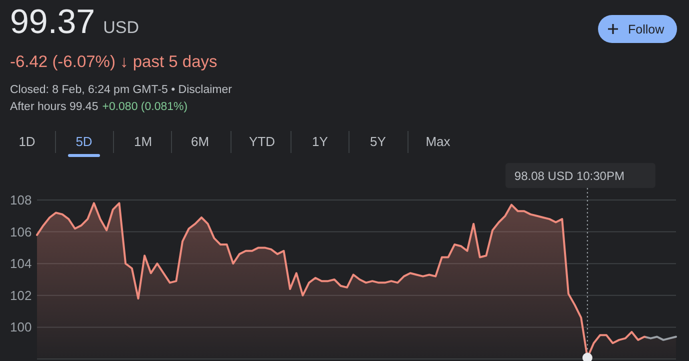 The width and height of the screenshot is (689, 361). Describe the element at coordinates (145, 107) in the screenshot. I see `text: +0.080 (0.081%)` at that location.